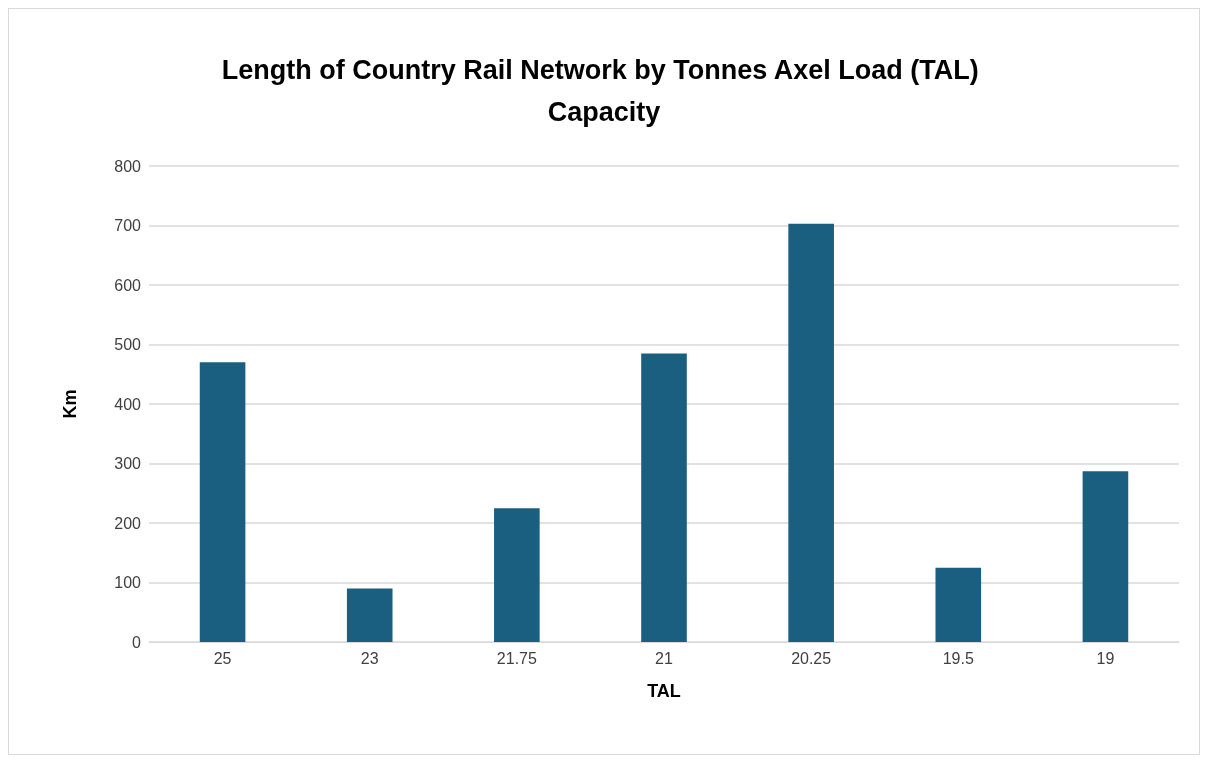  What do you see at coordinates (128, 285) in the screenshot?
I see `y-tick-label: 600` at bounding box center [128, 285].